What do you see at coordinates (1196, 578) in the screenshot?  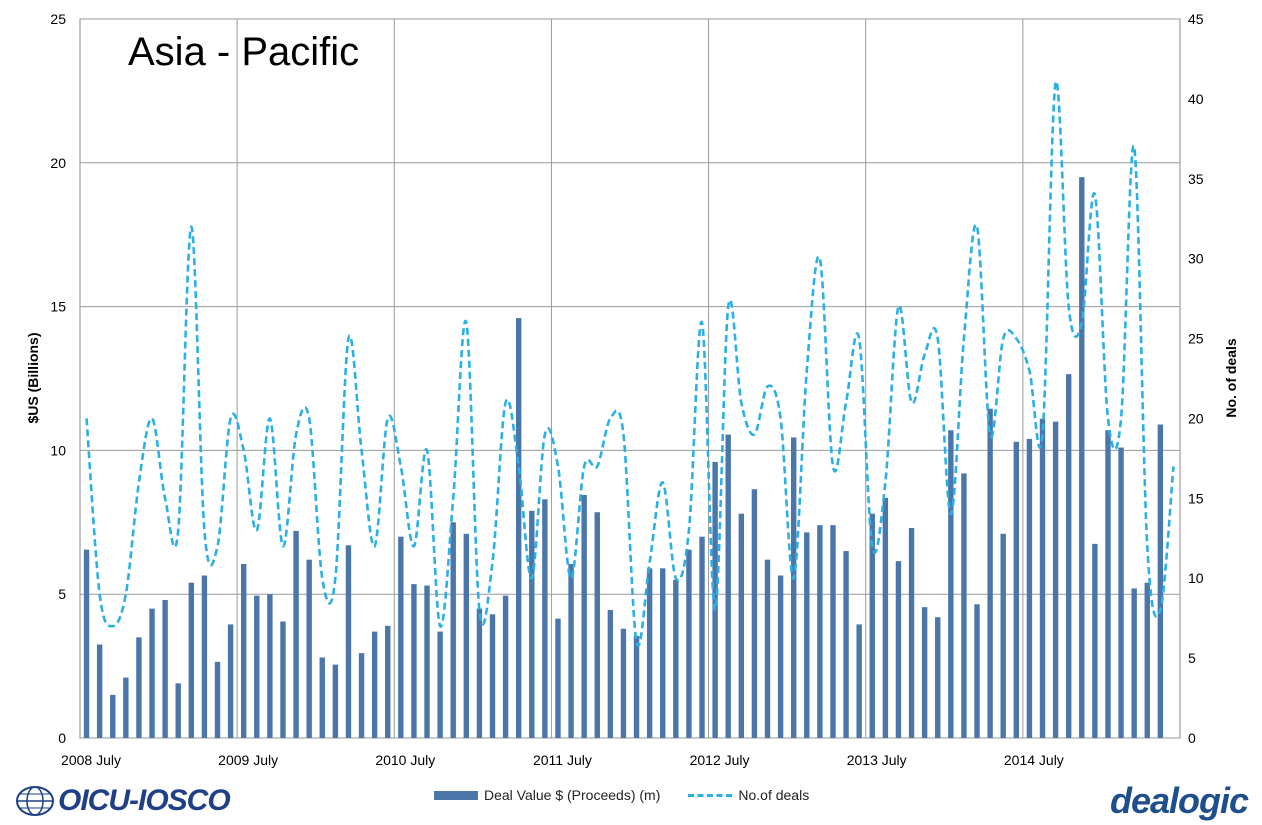 I see `y2-tick-label: 10` at bounding box center [1196, 578].